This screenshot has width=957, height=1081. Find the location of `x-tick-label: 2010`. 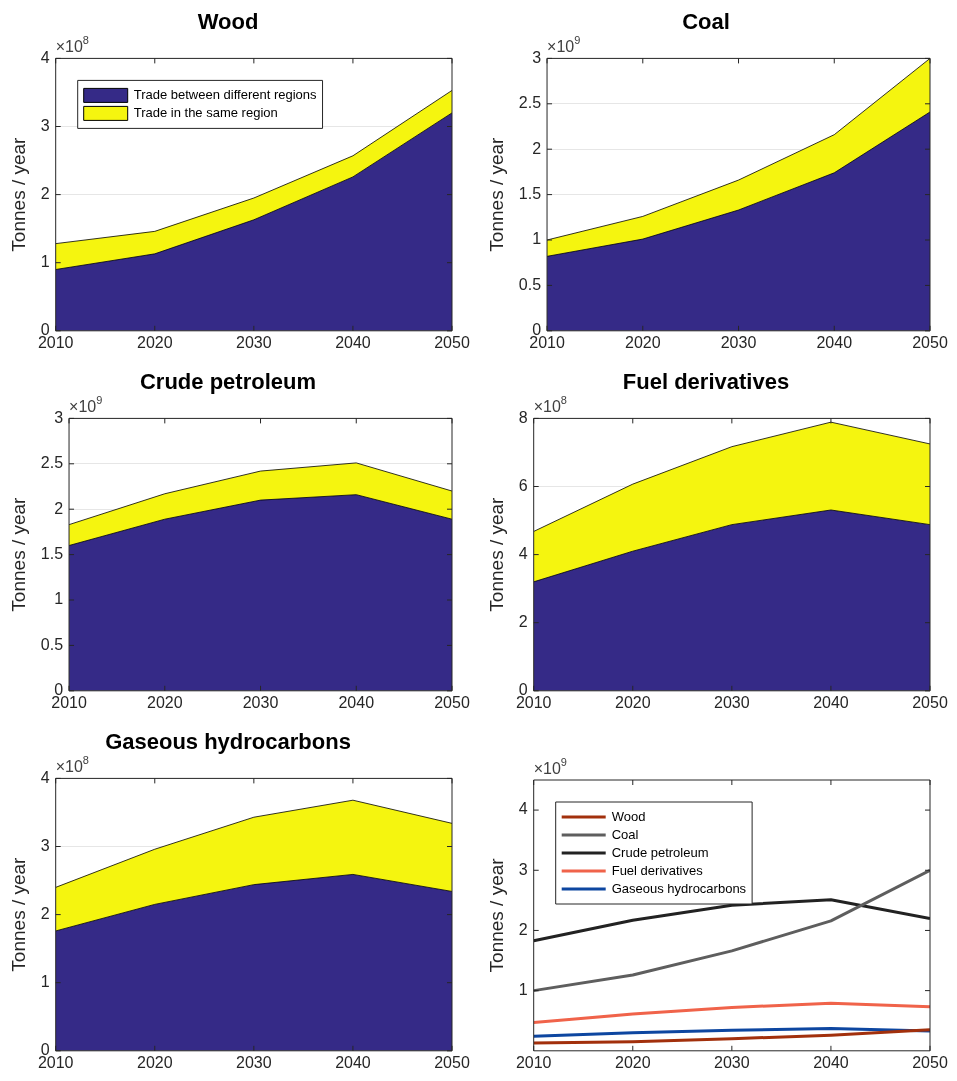

x-tick-label: 2010 is located at coordinates (533, 1062).